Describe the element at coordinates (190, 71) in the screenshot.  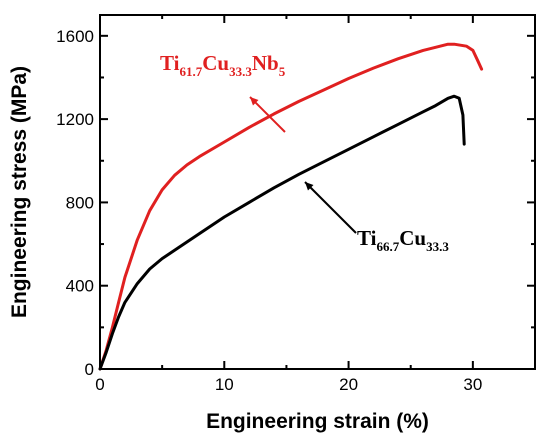
I see `label-subscript: 61.7` at that location.